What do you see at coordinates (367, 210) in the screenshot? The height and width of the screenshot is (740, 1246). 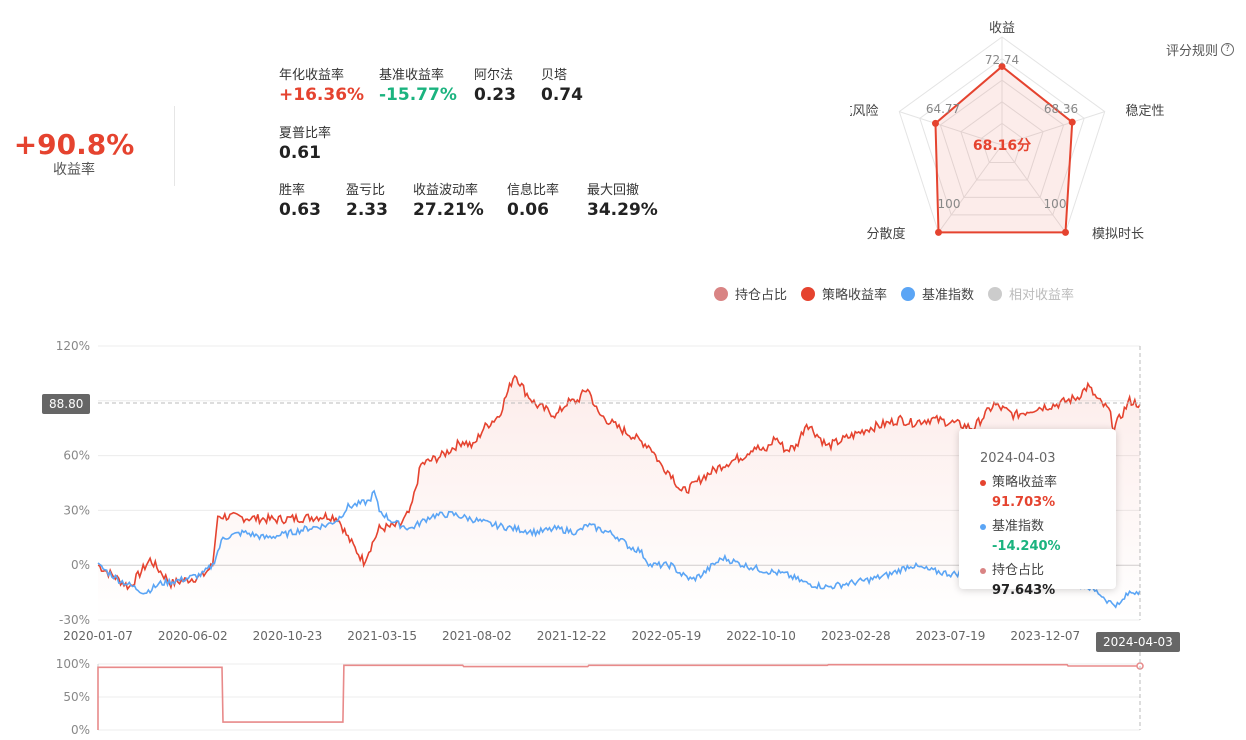 I see `metric-value: 2.33` at bounding box center [367, 210].